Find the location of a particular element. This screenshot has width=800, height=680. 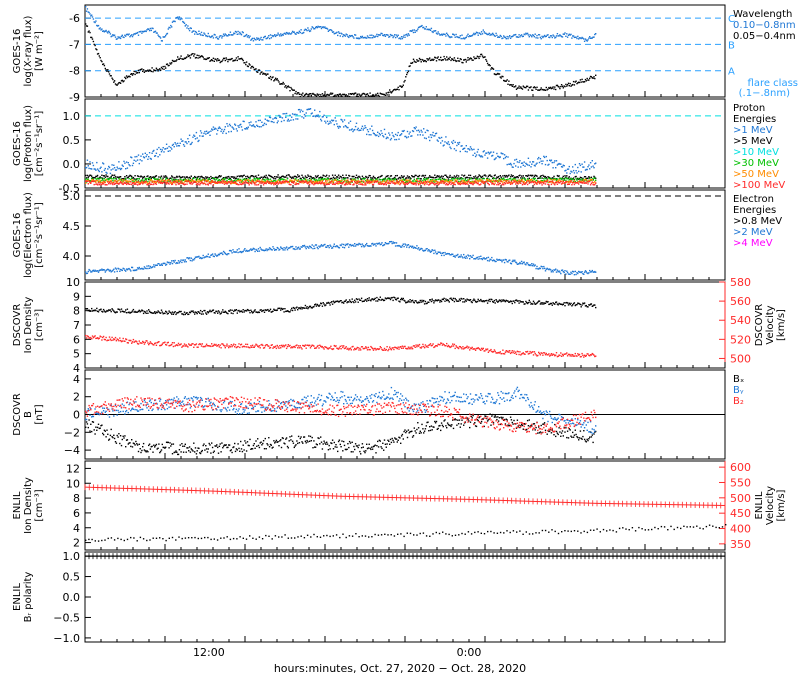

ylabel-line: log(Electron flux) is located at coordinates (28, 235).